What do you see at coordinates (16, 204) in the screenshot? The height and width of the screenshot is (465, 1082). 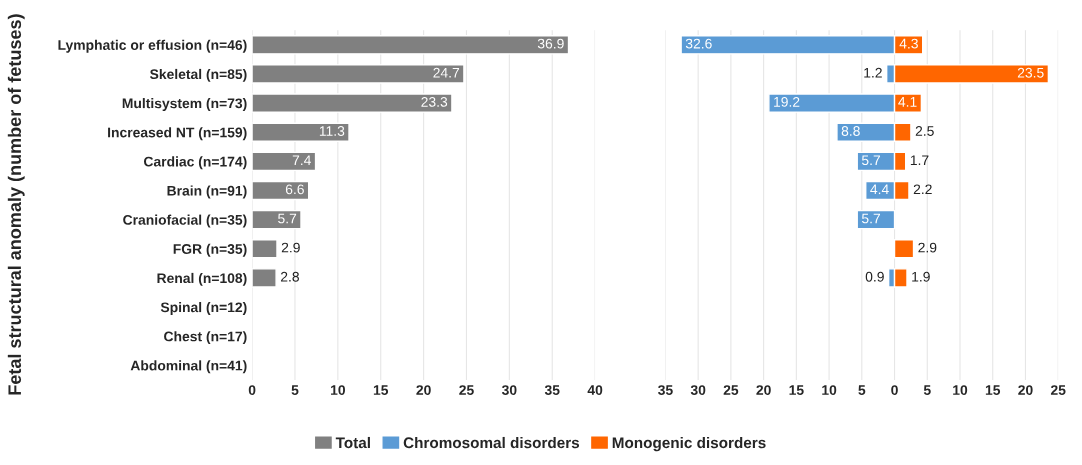 I see `y-axis-title: Fetal structural anomaly (number of fetuses)` at bounding box center [16, 204].